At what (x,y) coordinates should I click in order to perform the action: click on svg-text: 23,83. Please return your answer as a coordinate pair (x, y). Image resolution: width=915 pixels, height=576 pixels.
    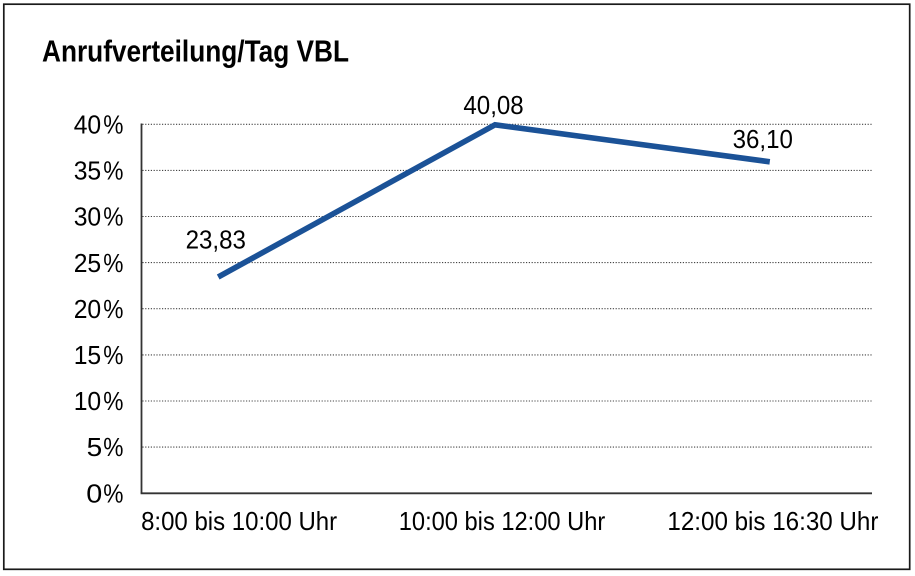
    Looking at the image, I should click on (216, 239).